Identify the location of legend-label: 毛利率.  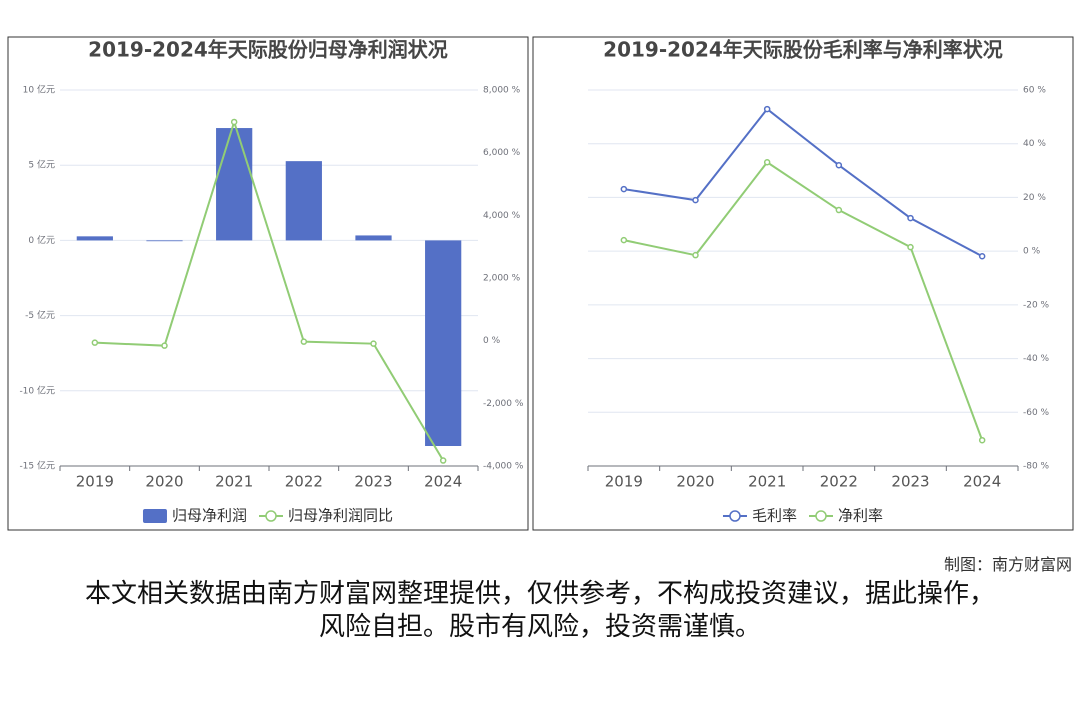
(774, 516).